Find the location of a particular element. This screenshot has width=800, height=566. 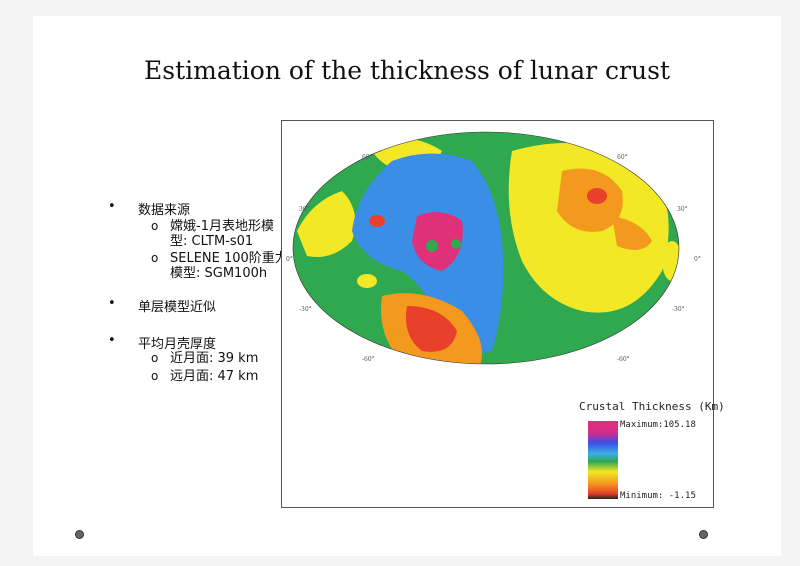

farside-max-zone is located at coordinates (597, 196).